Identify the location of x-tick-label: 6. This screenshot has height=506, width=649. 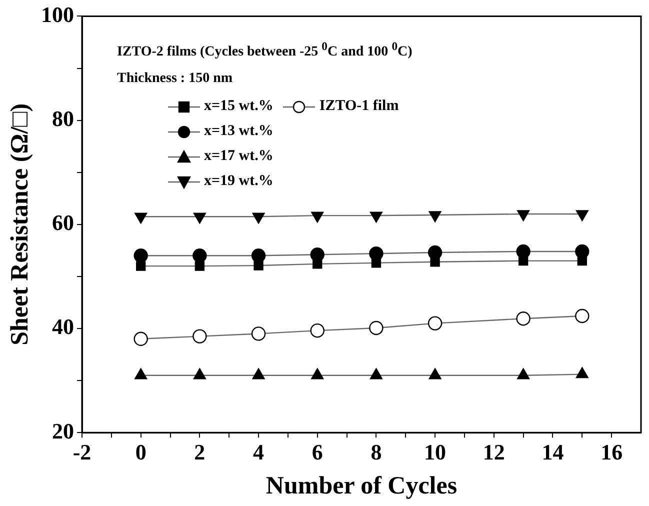
(317, 451).